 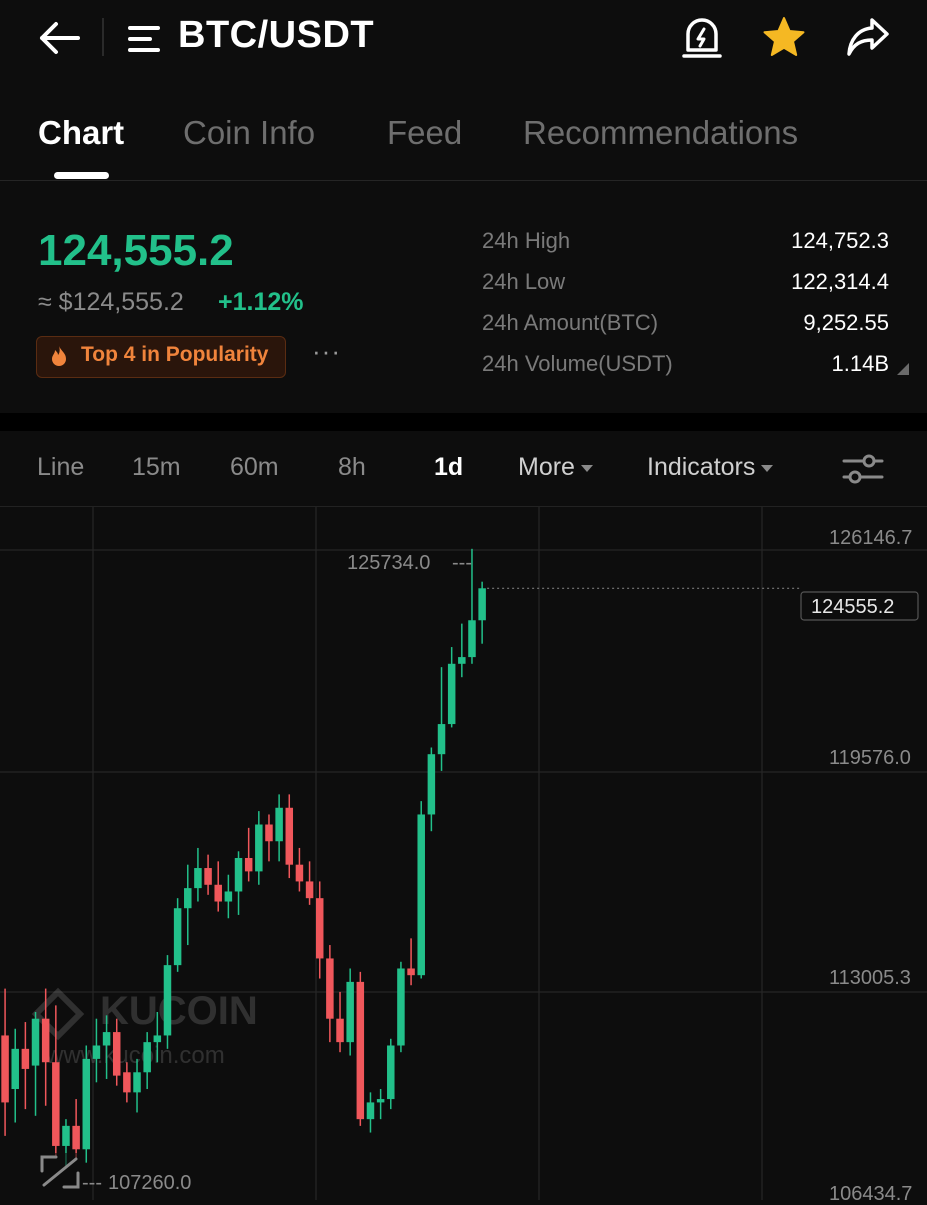 What do you see at coordinates (261, 302) in the screenshot?
I see `price-change: +1.12%` at bounding box center [261, 302].